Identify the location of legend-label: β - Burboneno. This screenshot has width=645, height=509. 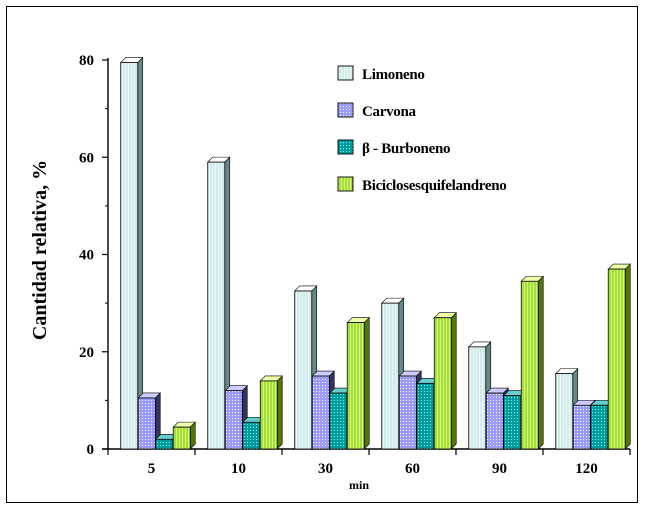
(406, 149).